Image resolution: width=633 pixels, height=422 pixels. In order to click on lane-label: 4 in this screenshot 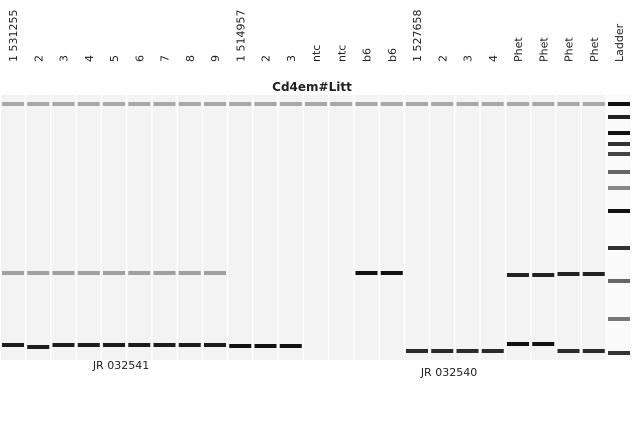, I will do `click(89, 58)`.